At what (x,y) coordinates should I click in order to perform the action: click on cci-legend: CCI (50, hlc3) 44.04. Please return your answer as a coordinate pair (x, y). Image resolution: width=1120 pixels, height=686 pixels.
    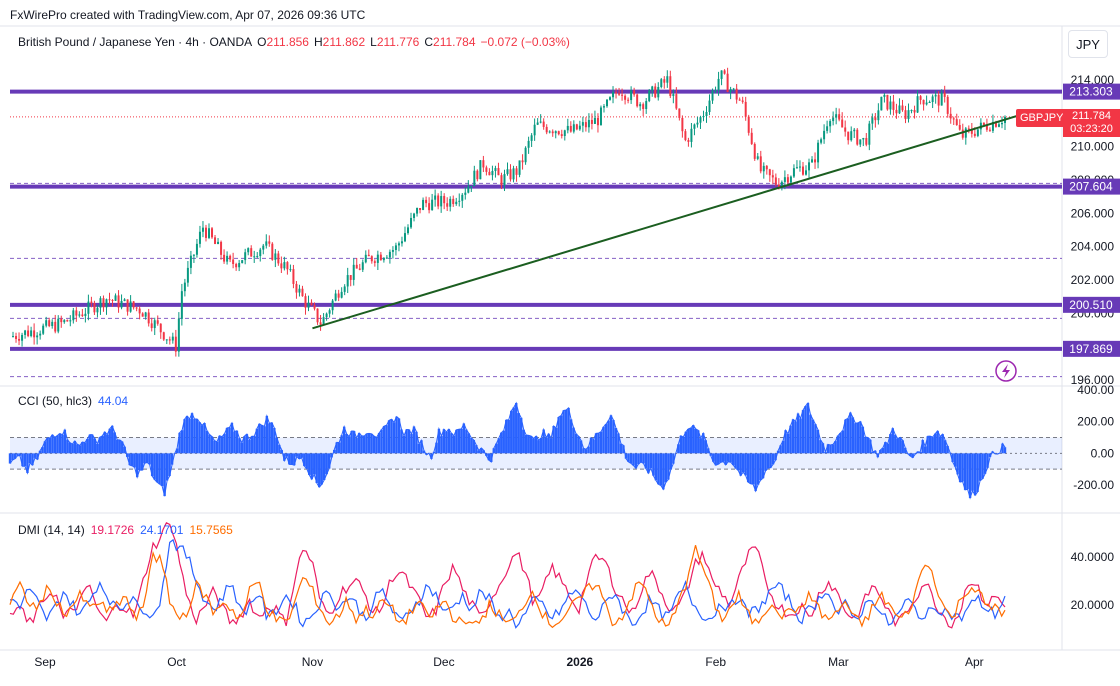
    Looking at the image, I should click on (73, 401).